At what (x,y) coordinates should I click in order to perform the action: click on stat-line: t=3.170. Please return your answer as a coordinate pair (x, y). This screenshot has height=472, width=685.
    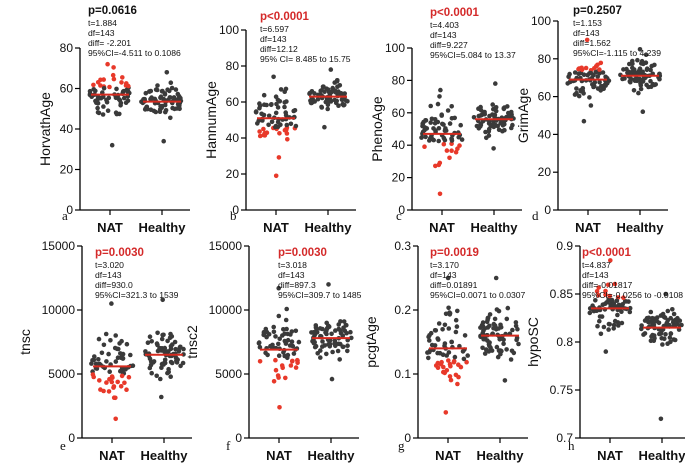
    Looking at the image, I should click on (444, 265).